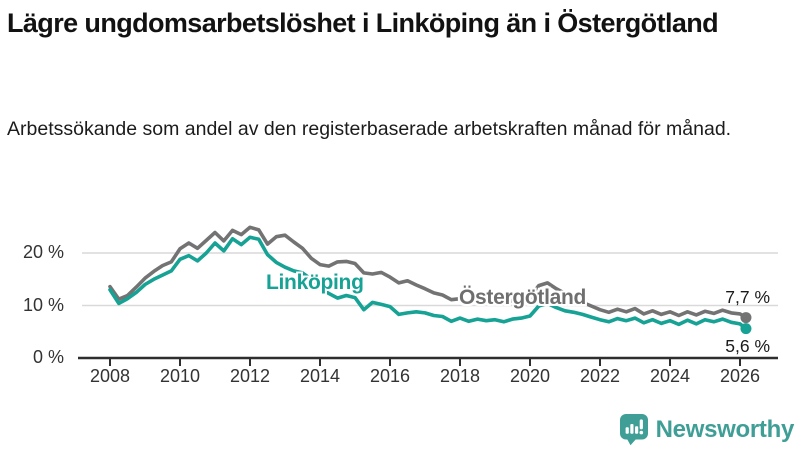 The image size is (800, 450). What do you see at coordinates (530, 376) in the screenshot?
I see `x-tick-label: 2020` at bounding box center [530, 376].